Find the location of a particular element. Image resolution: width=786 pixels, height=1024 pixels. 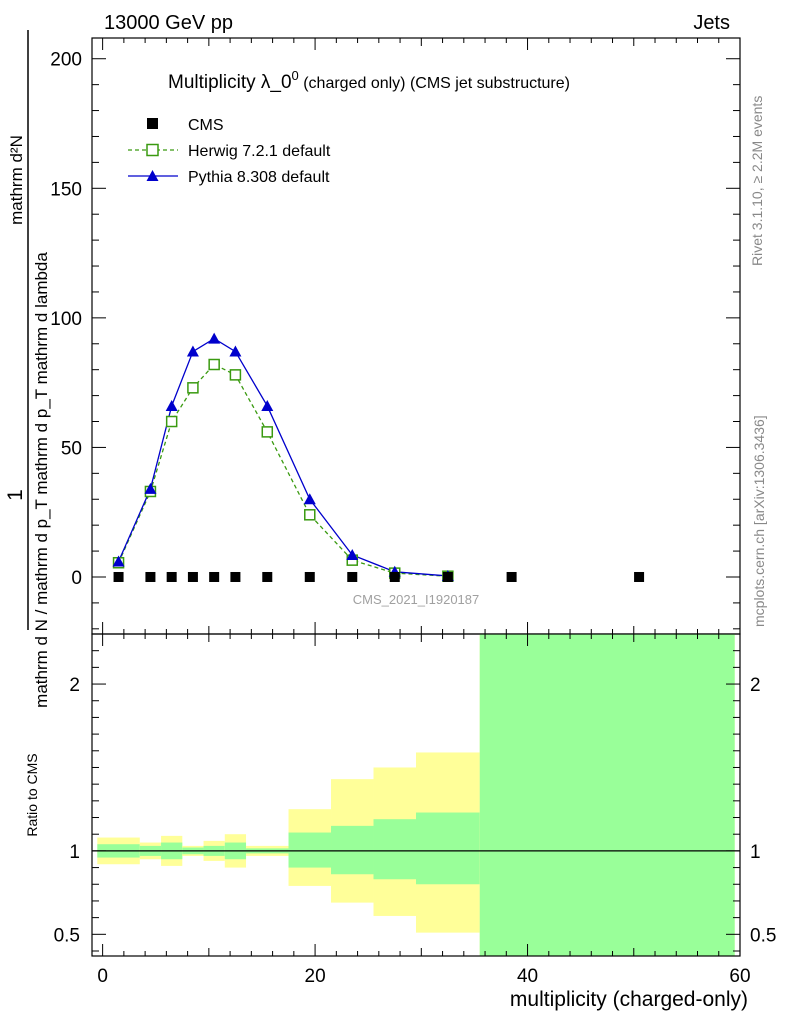

ratio-ylabel: Ratio to CMS is located at coordinates (32, 794).